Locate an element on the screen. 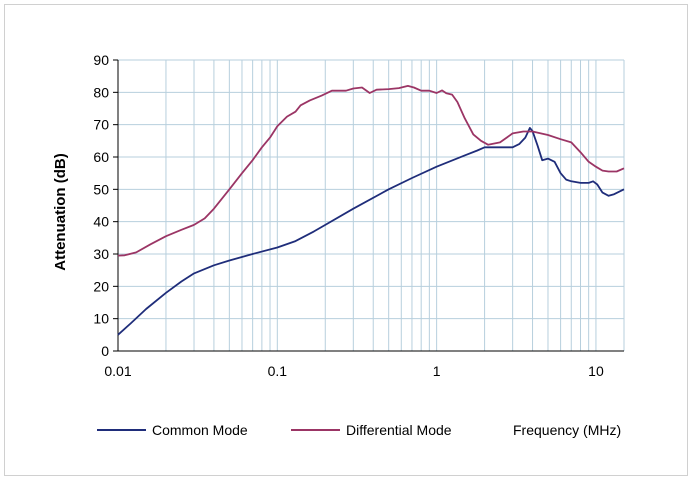 The height and width of the screenshot is (482, 693). legend-label-differential-mode: Differential Mode is located at coordinates (399, 430).